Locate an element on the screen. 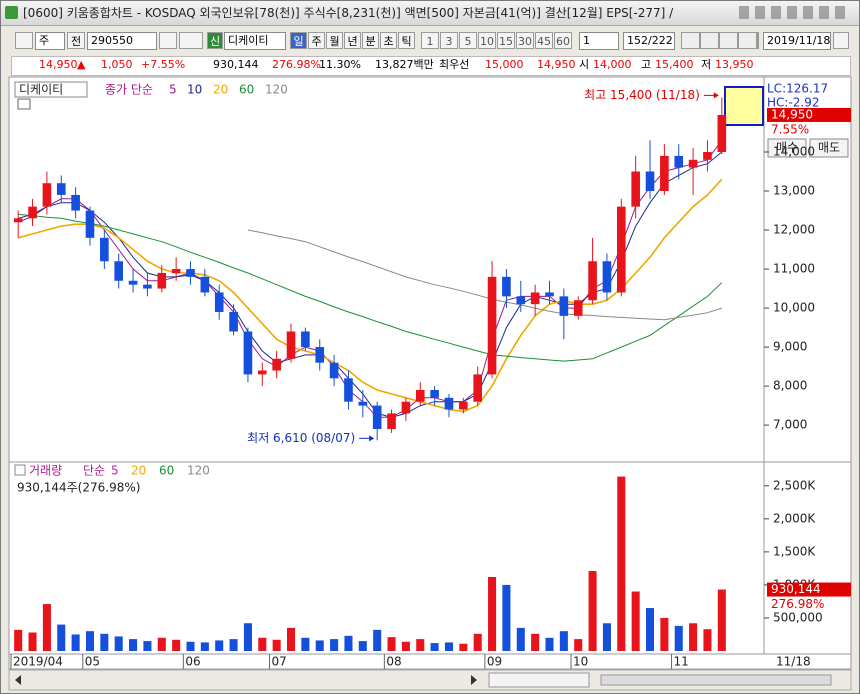 This screenshot has height=694, width=860. last-price-label: 14,950 is located at coordinates (792, 114).